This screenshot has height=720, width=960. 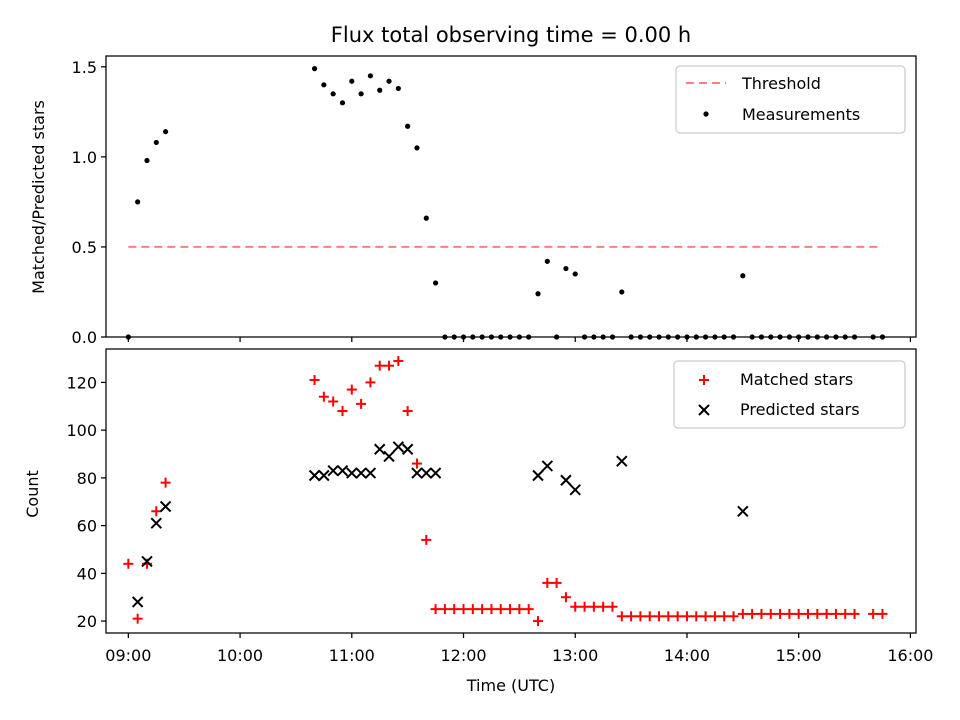 I want to click on bottom-xlabel: Time (UTC), so click(x=510, y=685).